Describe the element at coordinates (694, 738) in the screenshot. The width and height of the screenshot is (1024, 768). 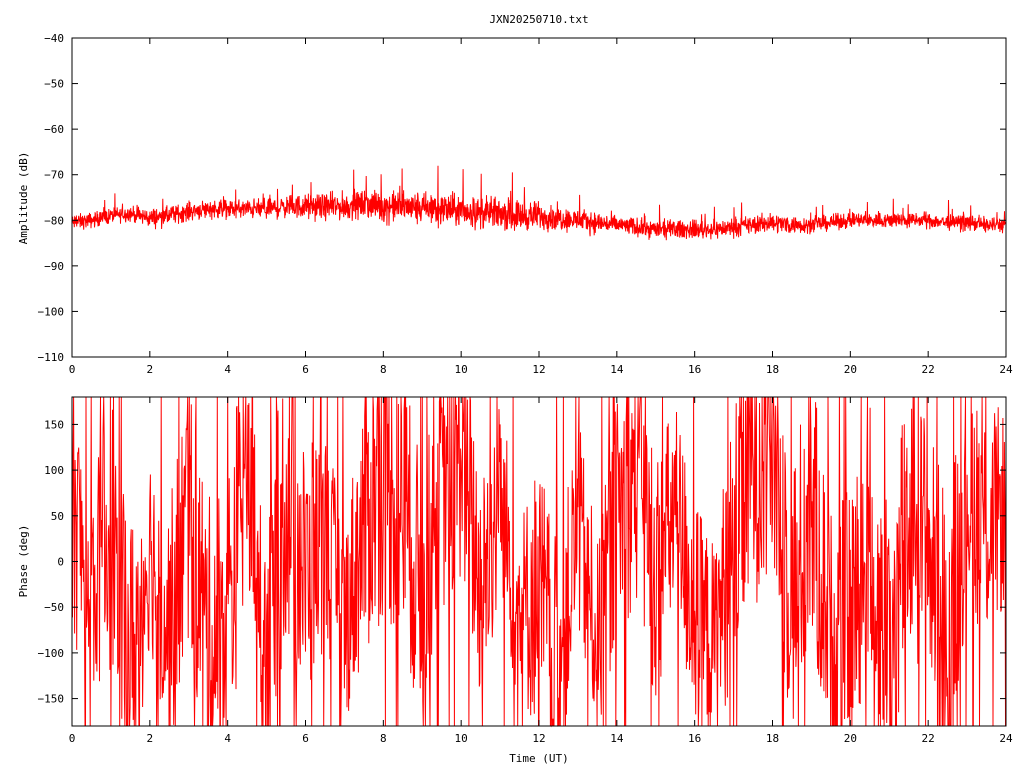
I see `phase-x-tick-label: 16` at that location.